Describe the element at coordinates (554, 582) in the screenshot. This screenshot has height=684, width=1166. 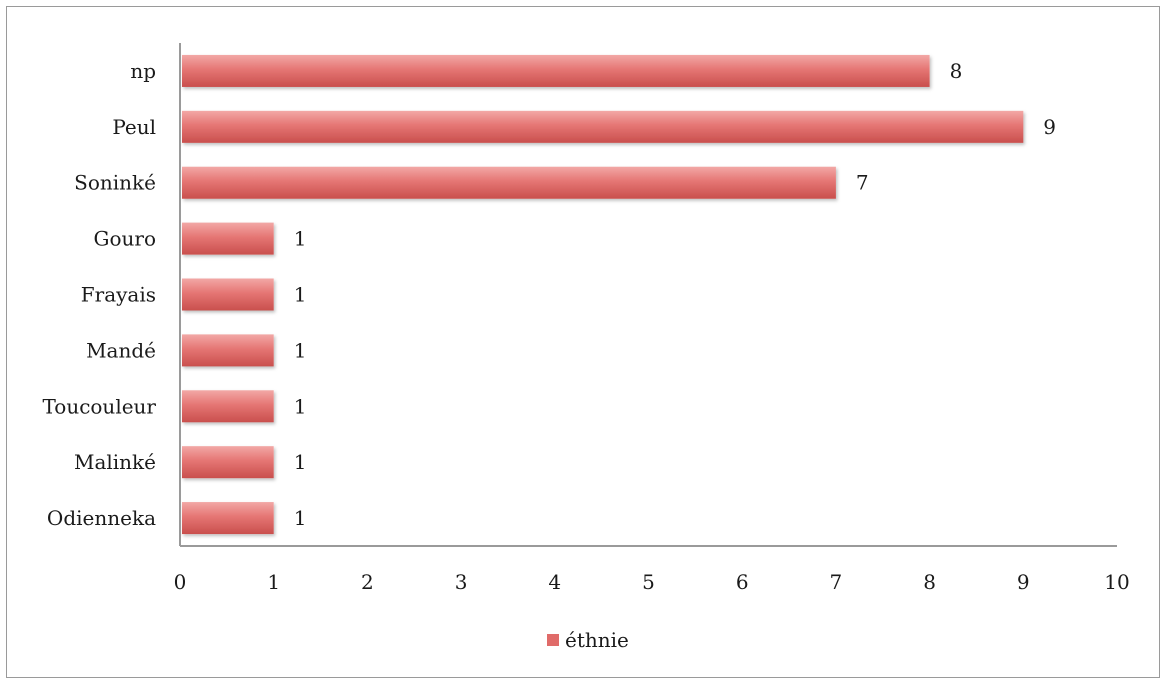
I see `x-tick-label-4: 4` at that location.